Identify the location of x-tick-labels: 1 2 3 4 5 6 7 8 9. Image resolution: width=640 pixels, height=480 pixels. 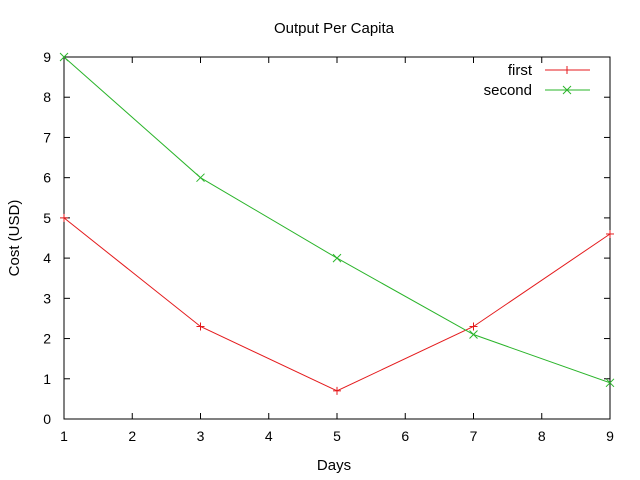
(337, 436).